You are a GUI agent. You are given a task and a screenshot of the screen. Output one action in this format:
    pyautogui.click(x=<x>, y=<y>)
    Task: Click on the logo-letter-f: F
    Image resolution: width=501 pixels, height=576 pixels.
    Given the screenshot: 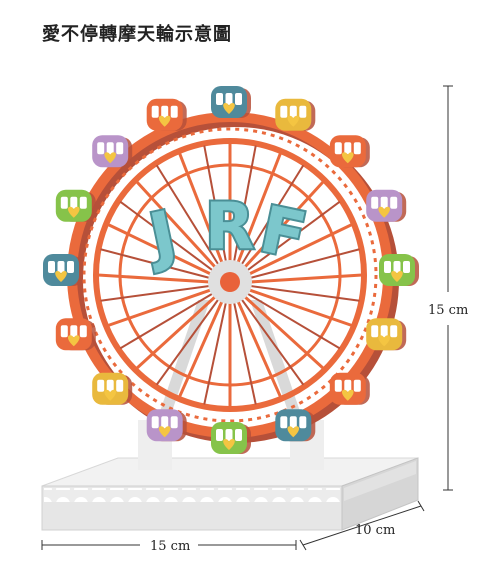 What is the action you would take?
    pyautogui.click(x=283, y=233)
    